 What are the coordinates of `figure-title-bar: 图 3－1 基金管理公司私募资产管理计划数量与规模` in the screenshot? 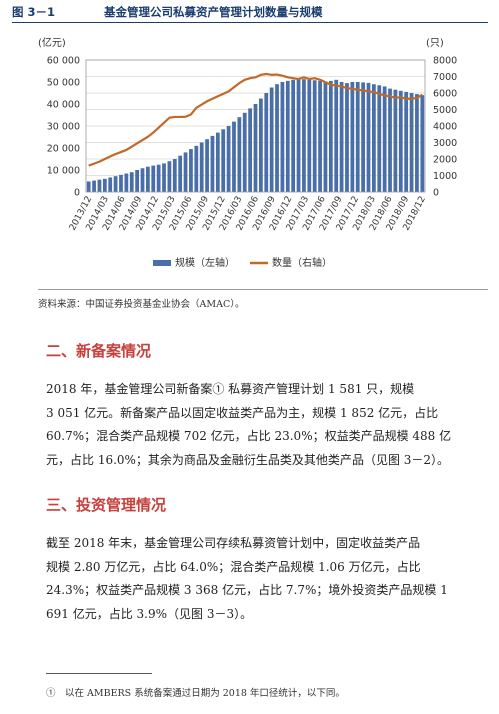 It's located at (250, 12).